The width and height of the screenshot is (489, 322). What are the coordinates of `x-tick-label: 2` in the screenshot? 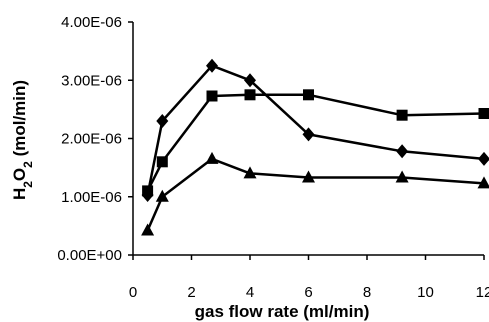 It's located at (191, 292).